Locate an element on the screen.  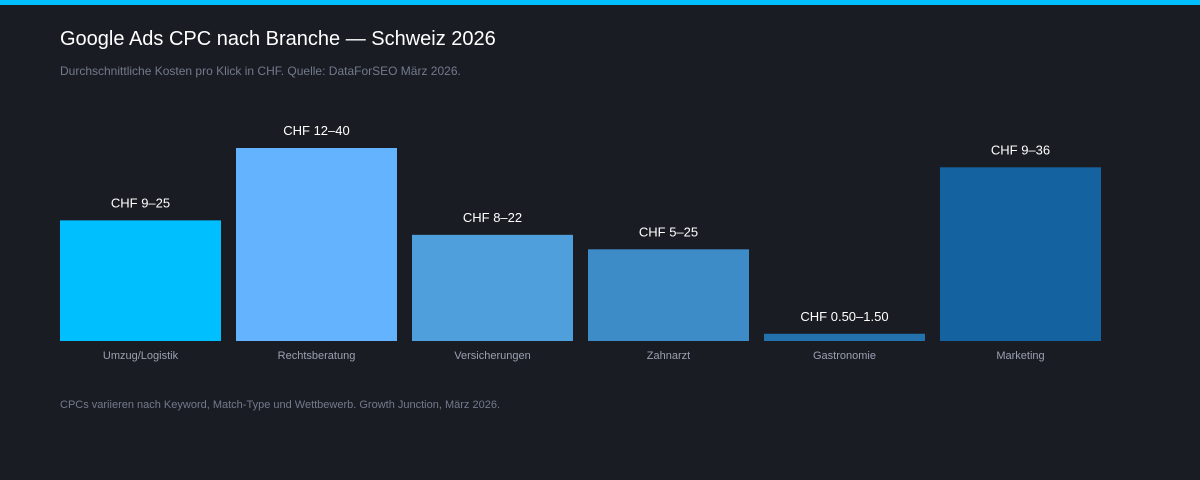
x-tick-label: Rechtsberatung is located at coordinates (317, 356).